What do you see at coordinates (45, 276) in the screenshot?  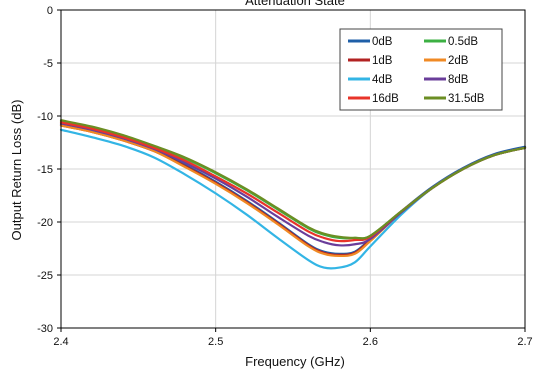 I see `y-tick-label: -25` at bounding box center [45, 276].